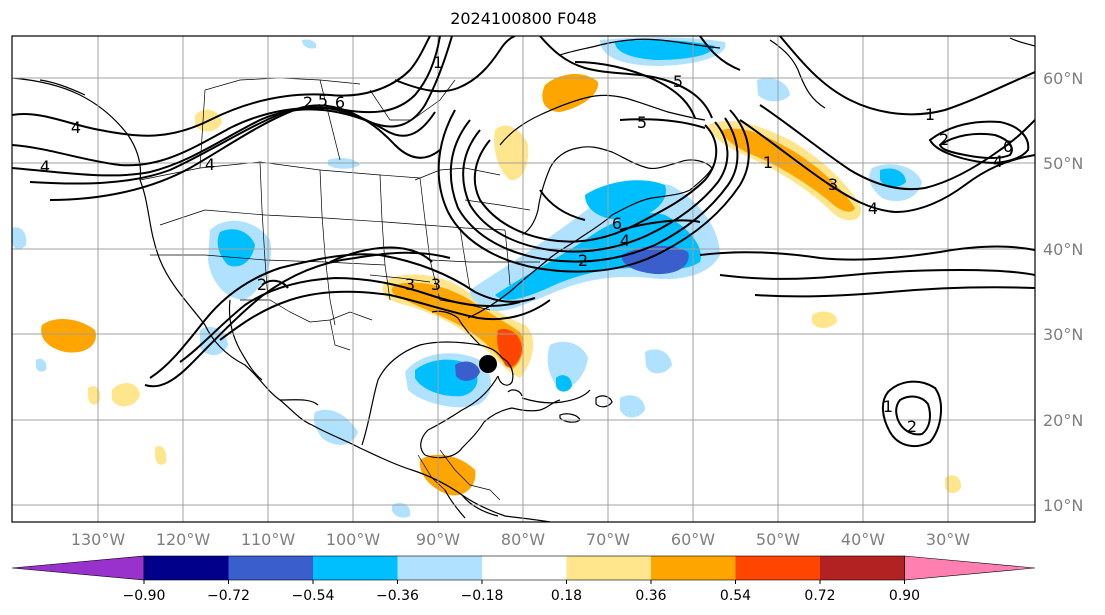 The image size is (1105, 615). Describe the element at coordinates (650, 596) in the screenshot. I see `colorbar-tick-label: 0.36` at that location.